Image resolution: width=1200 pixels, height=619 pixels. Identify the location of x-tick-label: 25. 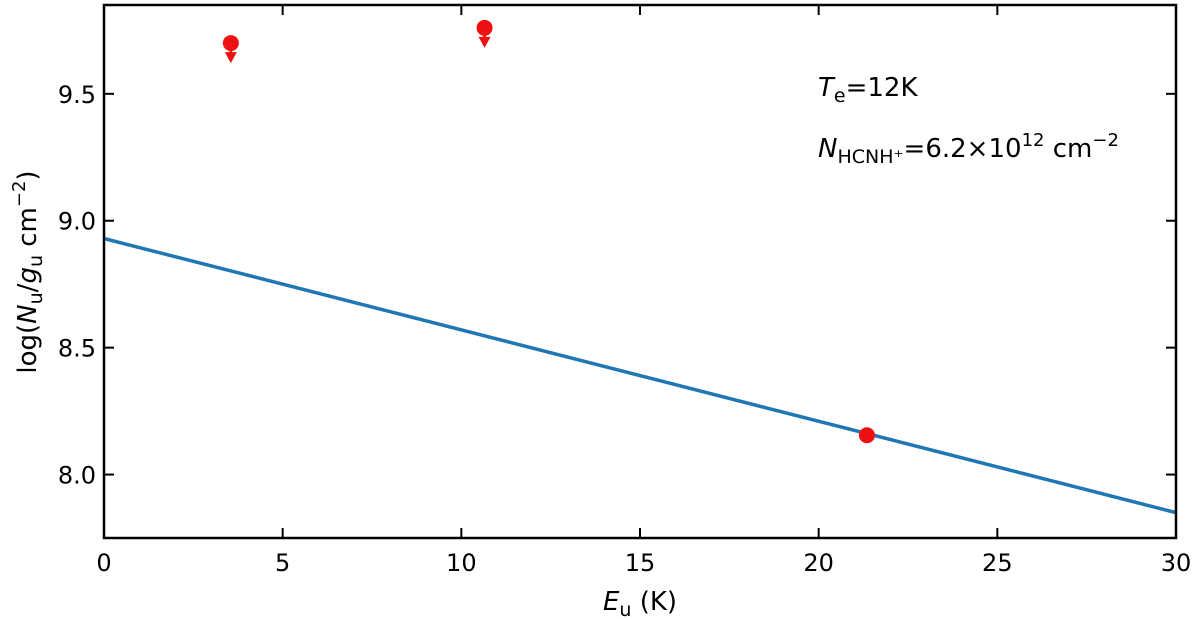
(997, 563).